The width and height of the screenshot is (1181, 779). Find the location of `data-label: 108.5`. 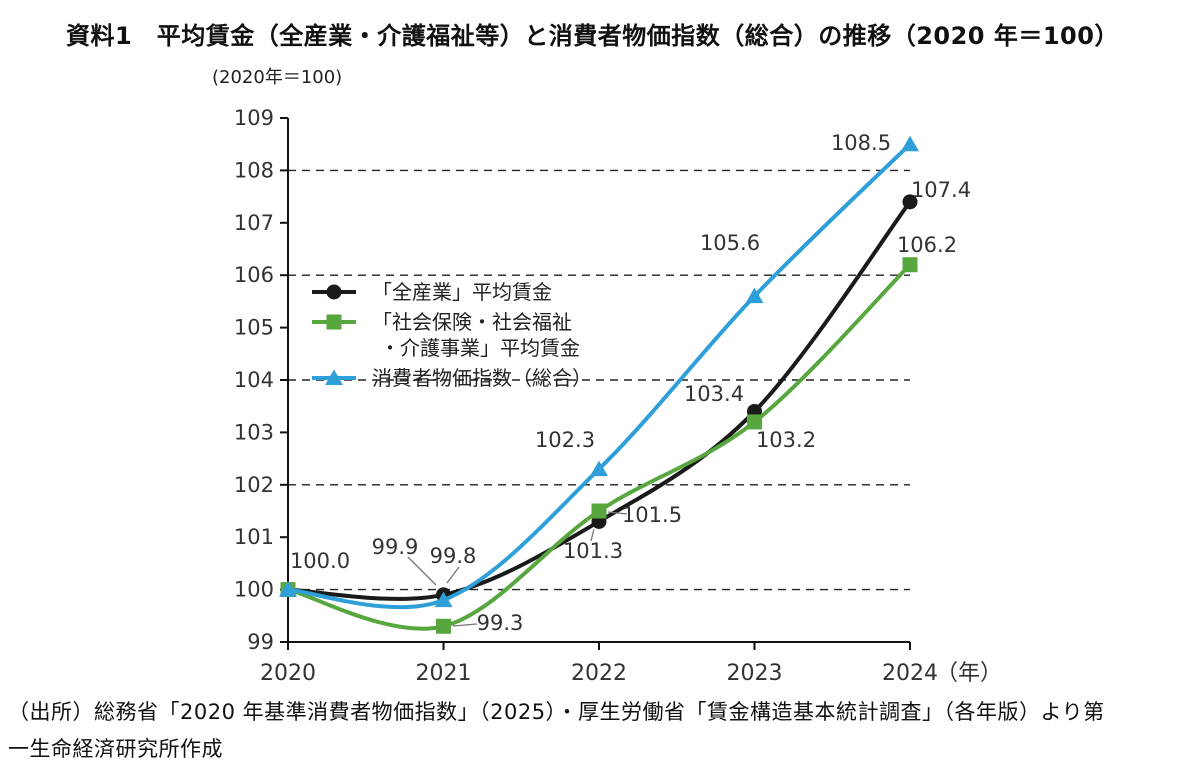

data-label: 108.5 is located at coordinates (861, 143).